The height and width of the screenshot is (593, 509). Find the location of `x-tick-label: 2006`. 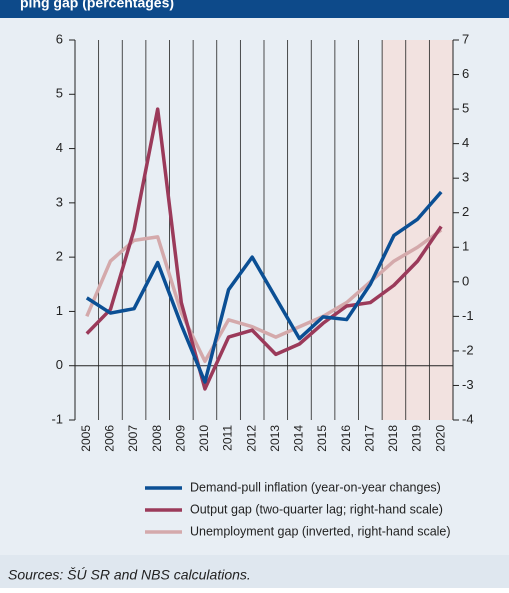

x-tick-label: 2006 is located at coordinates (110, 438).